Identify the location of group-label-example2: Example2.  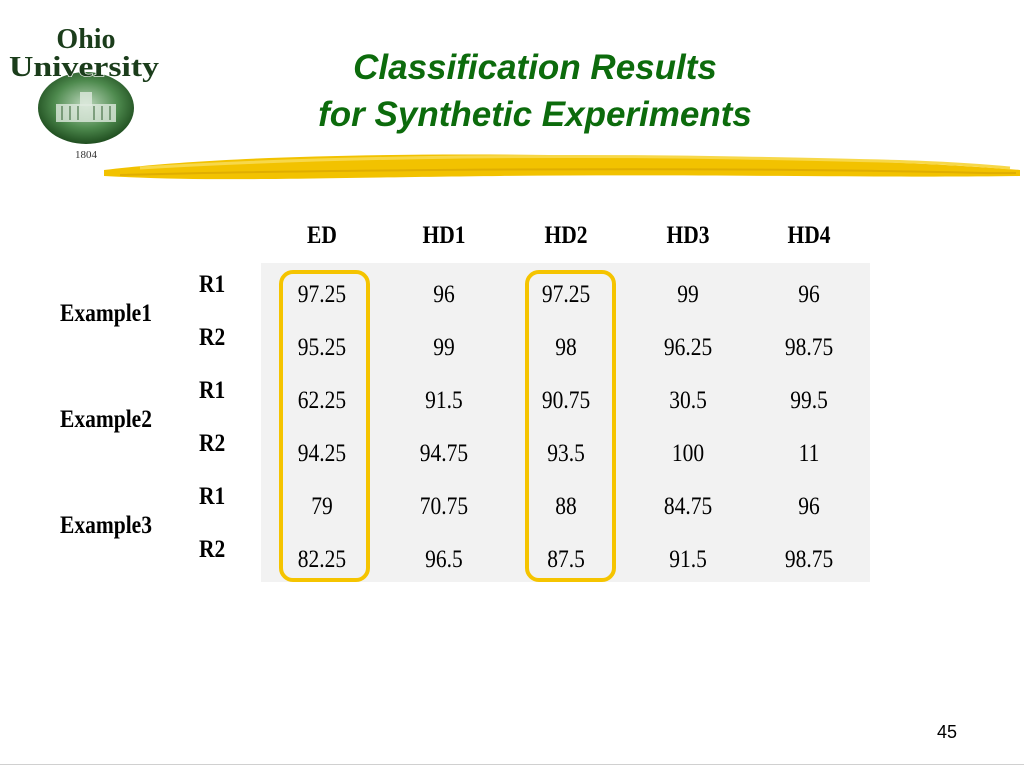
(106, 419).